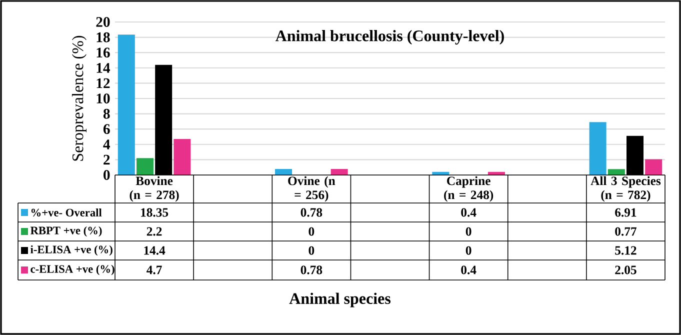  Describe the element at coordinates (155, 250) in the screenshot. I see `data-label: 14.4` at that location.